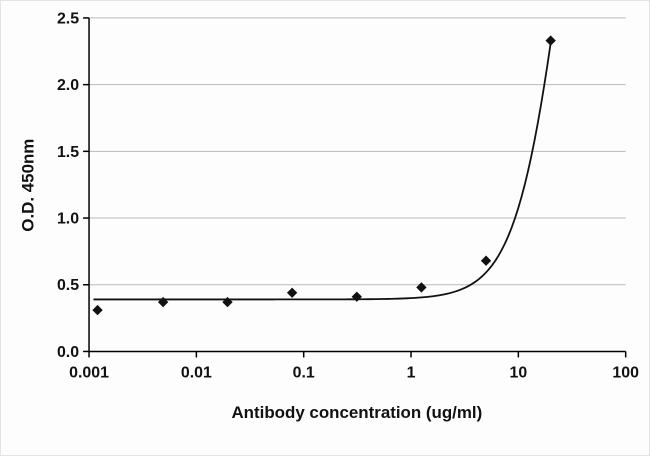 The width and height of the screenshot is (650, 456). What do you see at coordinates (68, 152) in the screenshot?
I see `y-axis-tick-label: 1.5` at bounding box center [68, 152].